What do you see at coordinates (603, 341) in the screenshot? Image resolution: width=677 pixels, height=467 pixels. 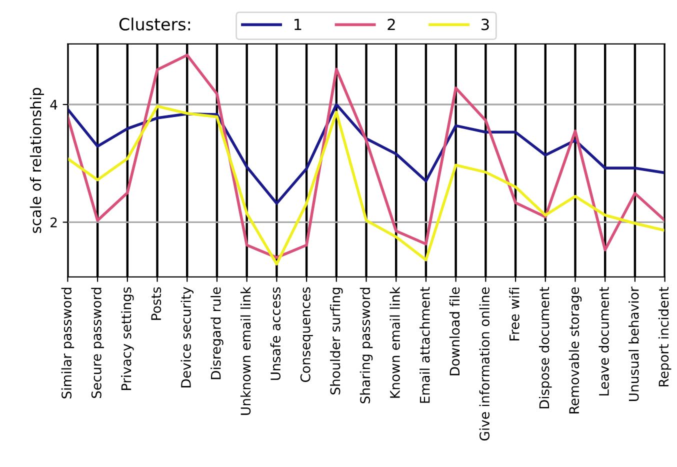 I see `x-tick-label: Leave document` at bounding box center [603, 341].